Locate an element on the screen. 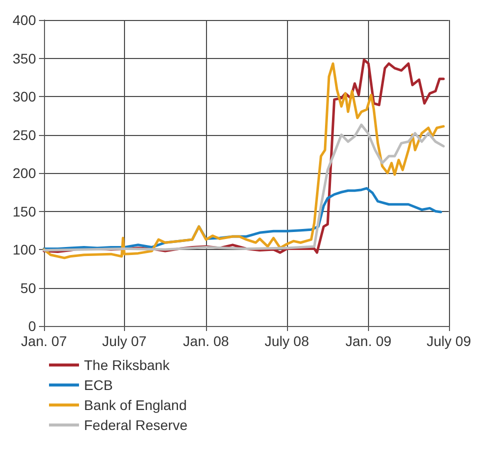  x-tick-label: Jan. 09 is located at coordinates (369, 341).